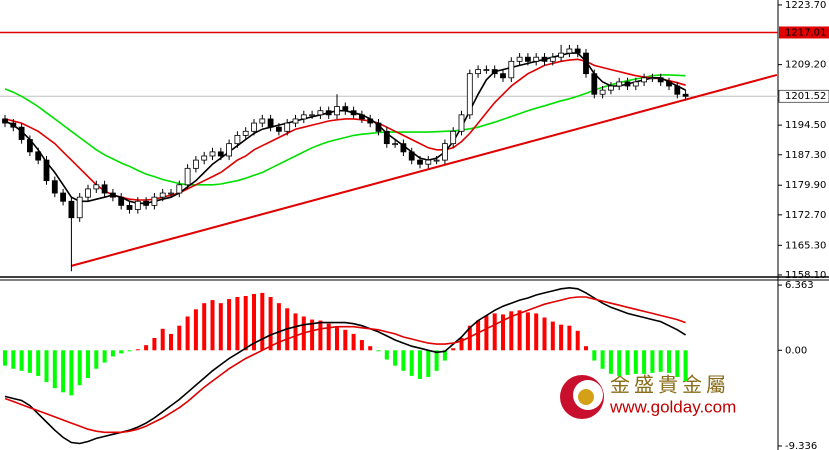  I want to click on logo: 金盛貴金屬 www.golday.com, so click(648, 396).